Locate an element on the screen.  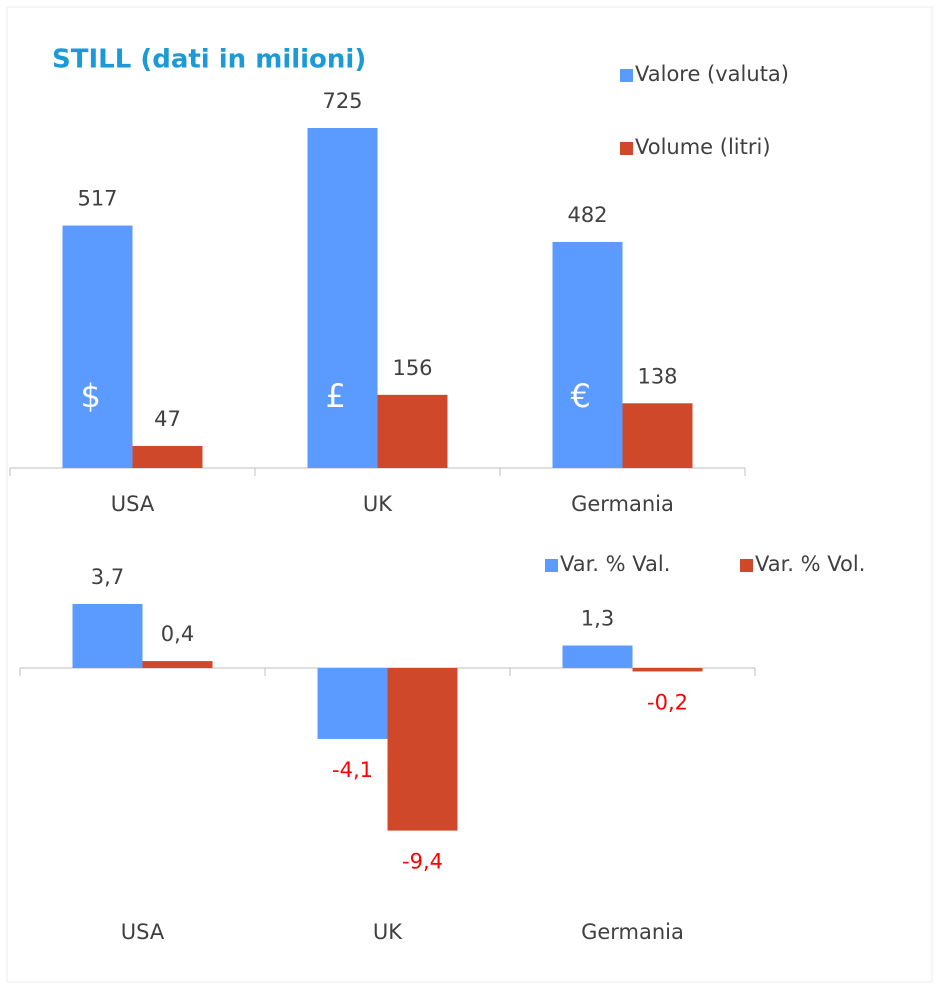
legend-label: Var. % Val. is located at coordinates (615, 564).